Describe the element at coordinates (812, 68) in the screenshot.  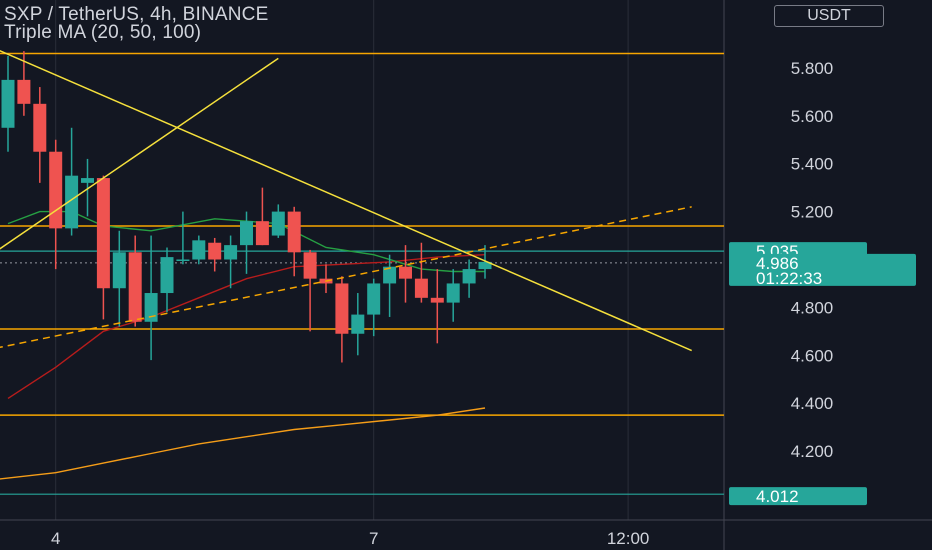
I see `price-tick-label: 5.800` at that location.